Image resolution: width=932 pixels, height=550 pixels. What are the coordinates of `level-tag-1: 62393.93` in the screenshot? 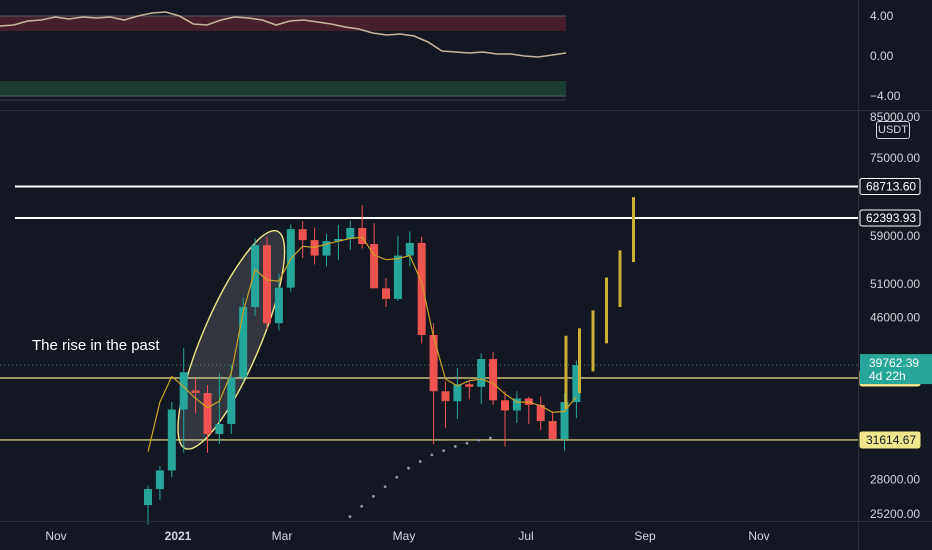 It's located at (890, 218).